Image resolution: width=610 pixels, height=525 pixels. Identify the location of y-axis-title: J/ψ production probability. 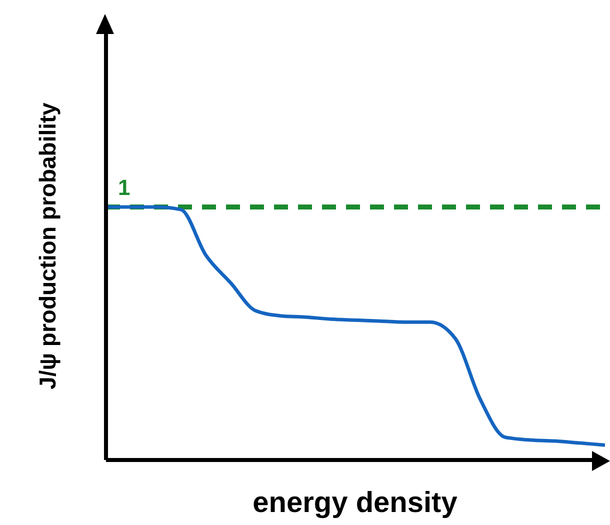
(48, 245).